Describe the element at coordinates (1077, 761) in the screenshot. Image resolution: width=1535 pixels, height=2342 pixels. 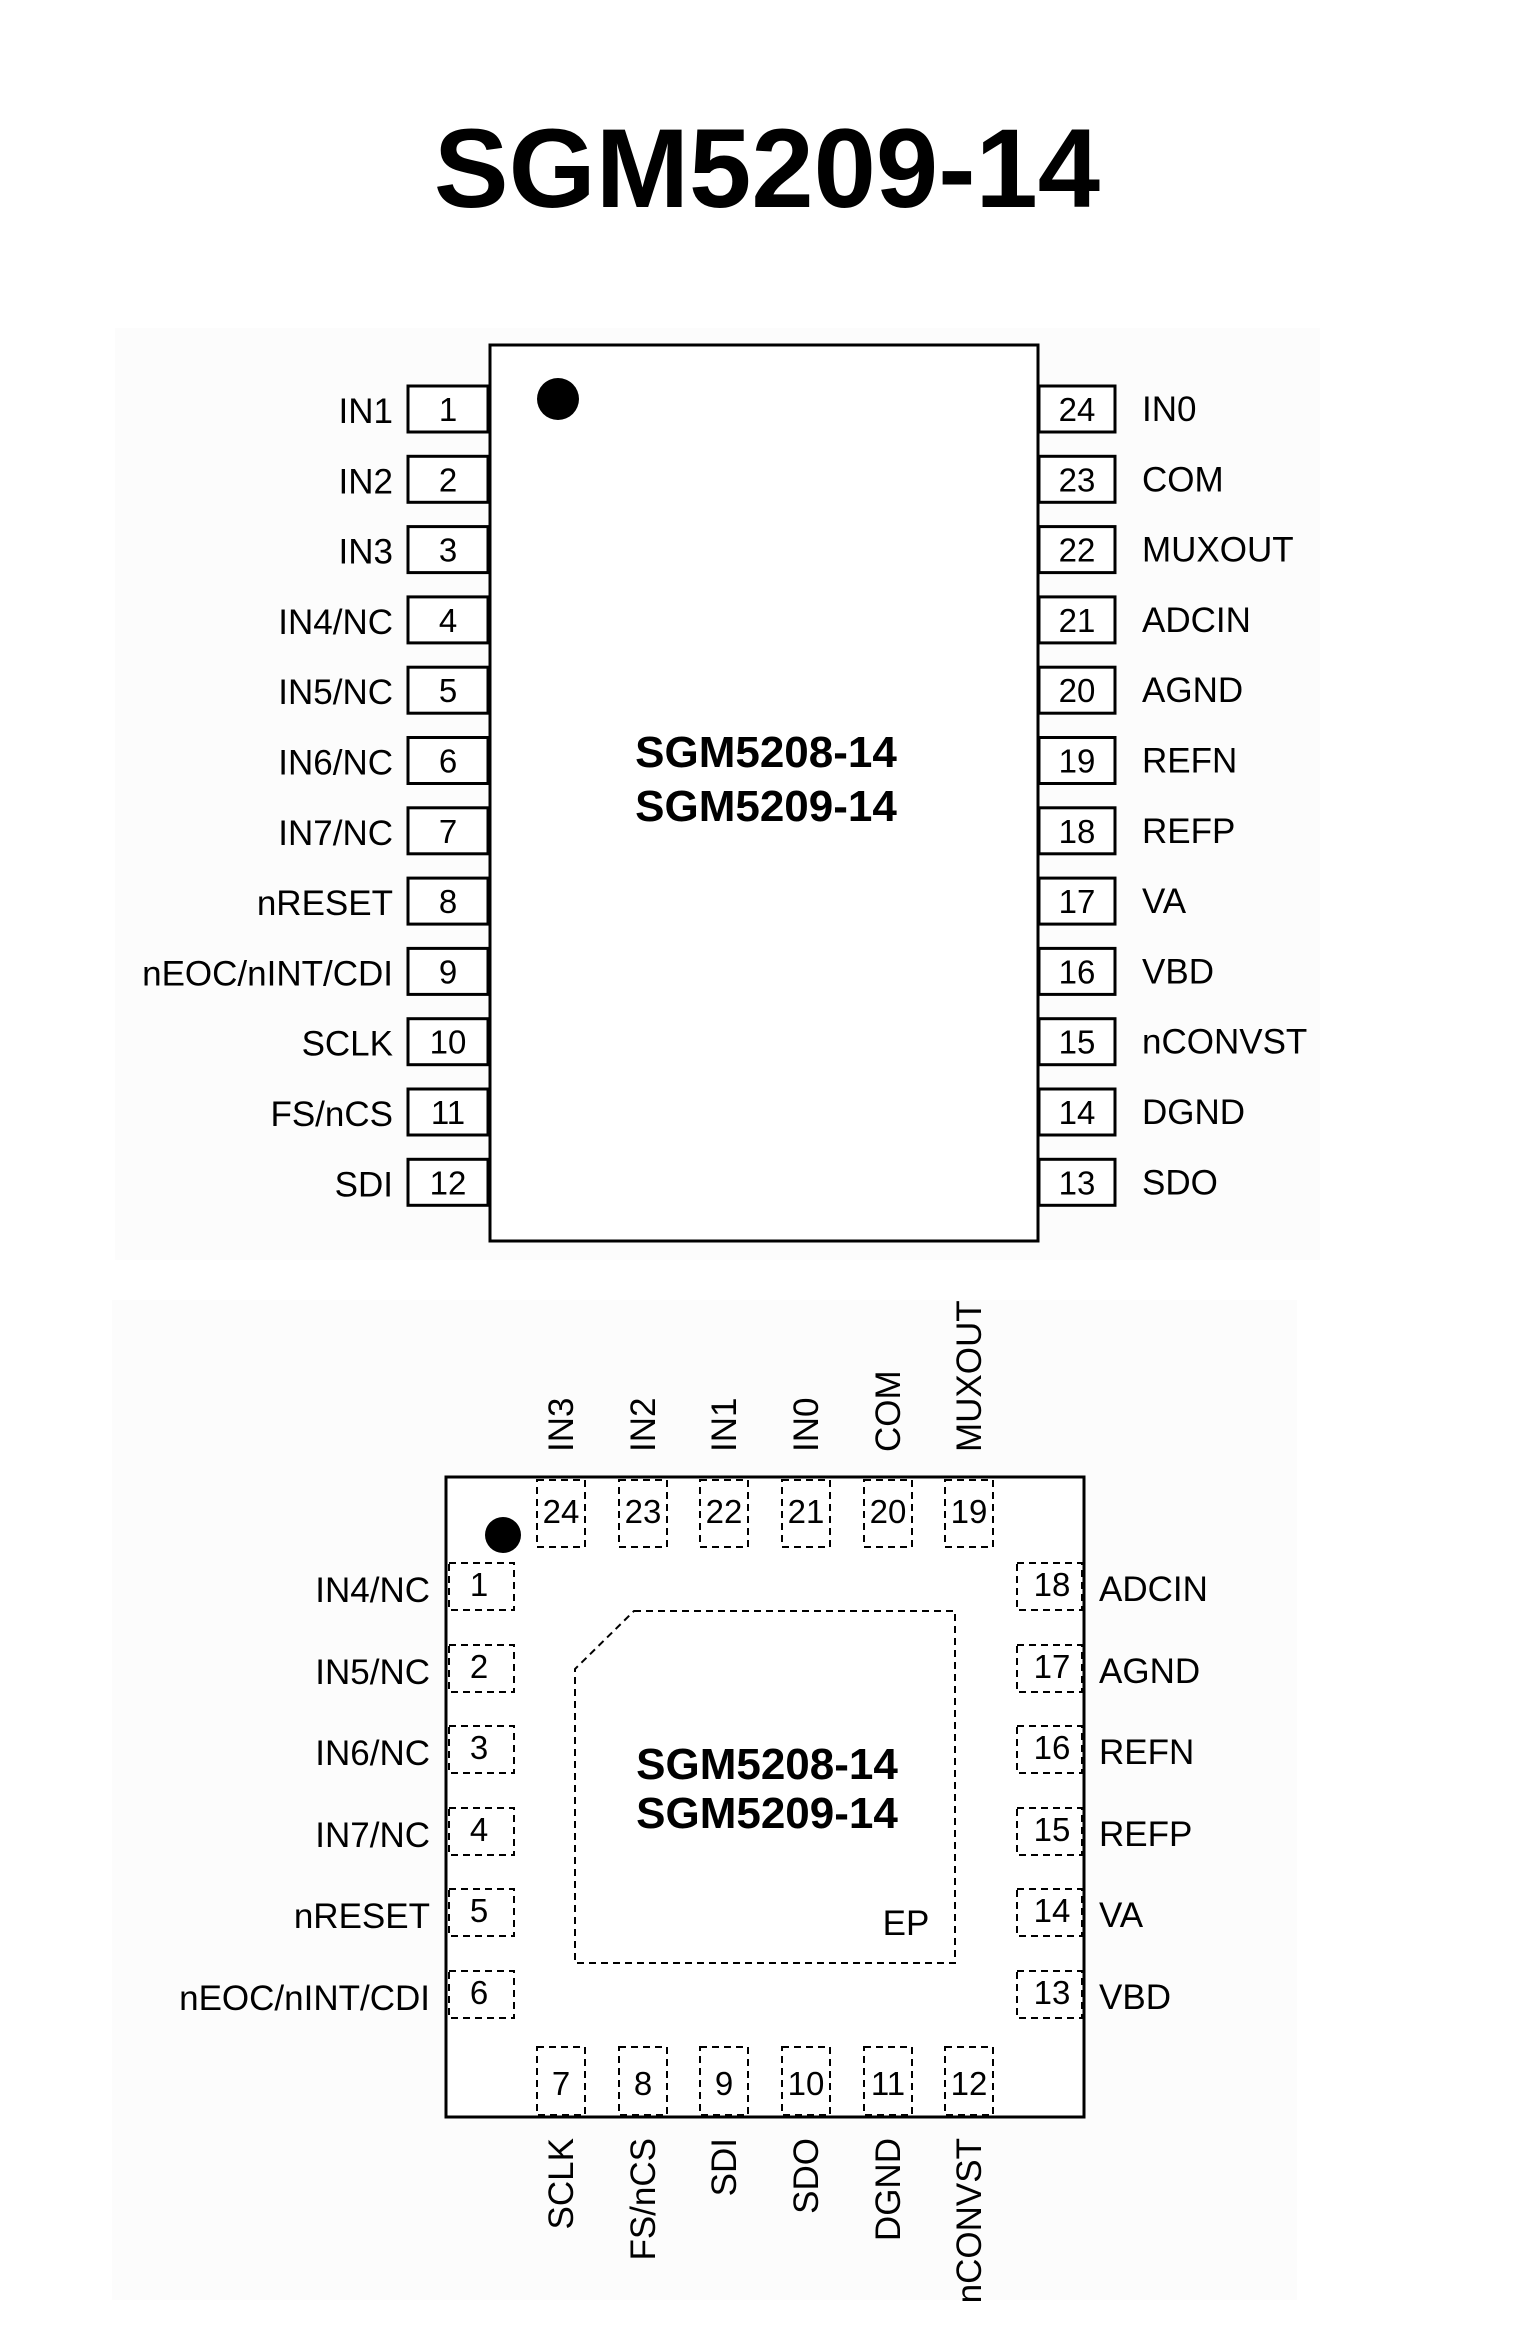
I see `pin-number: 19` at that location.